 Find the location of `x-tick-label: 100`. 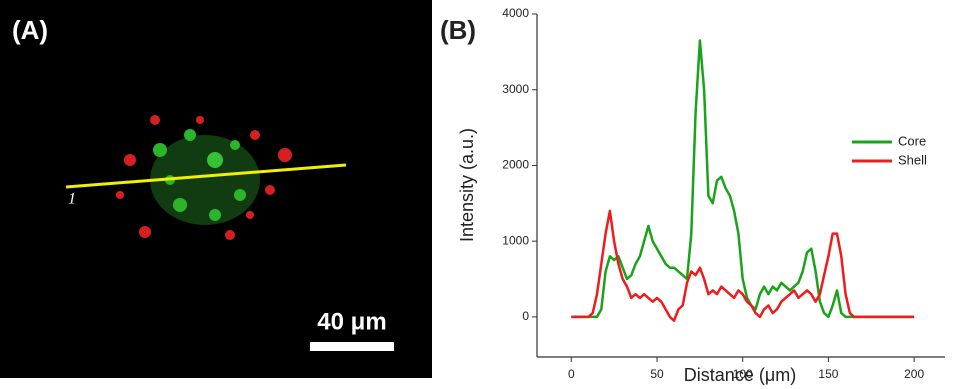

x-tick-label: 100 is located at coordinates (743, 374).